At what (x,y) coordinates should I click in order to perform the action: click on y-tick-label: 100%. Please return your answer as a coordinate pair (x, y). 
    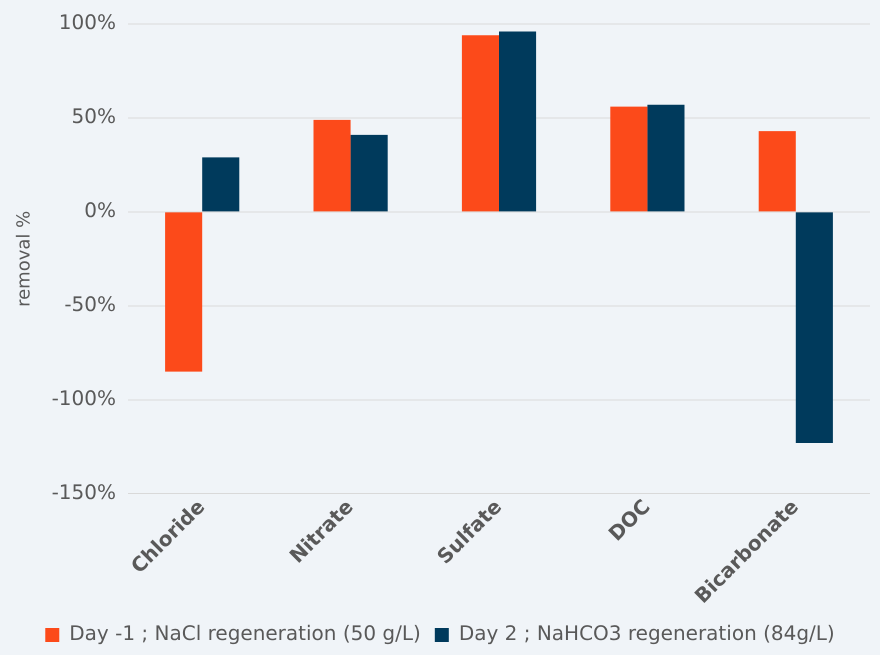
    Looking at the image, I should click on (87, 22).